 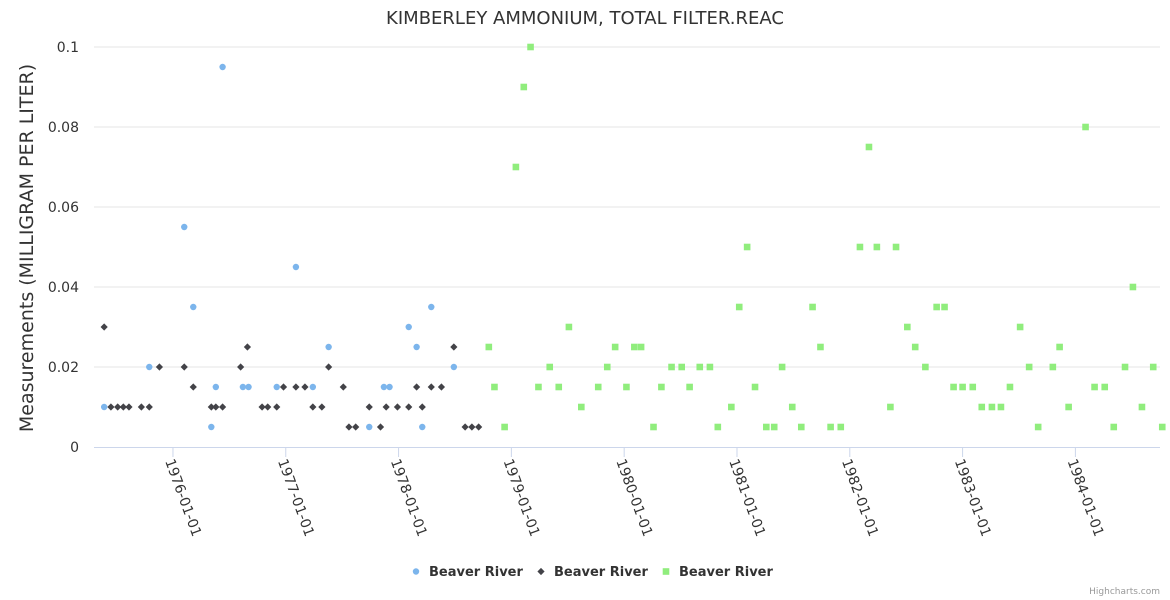 I want to click on legend-item: Beaver River, so click(x=718, y=572).